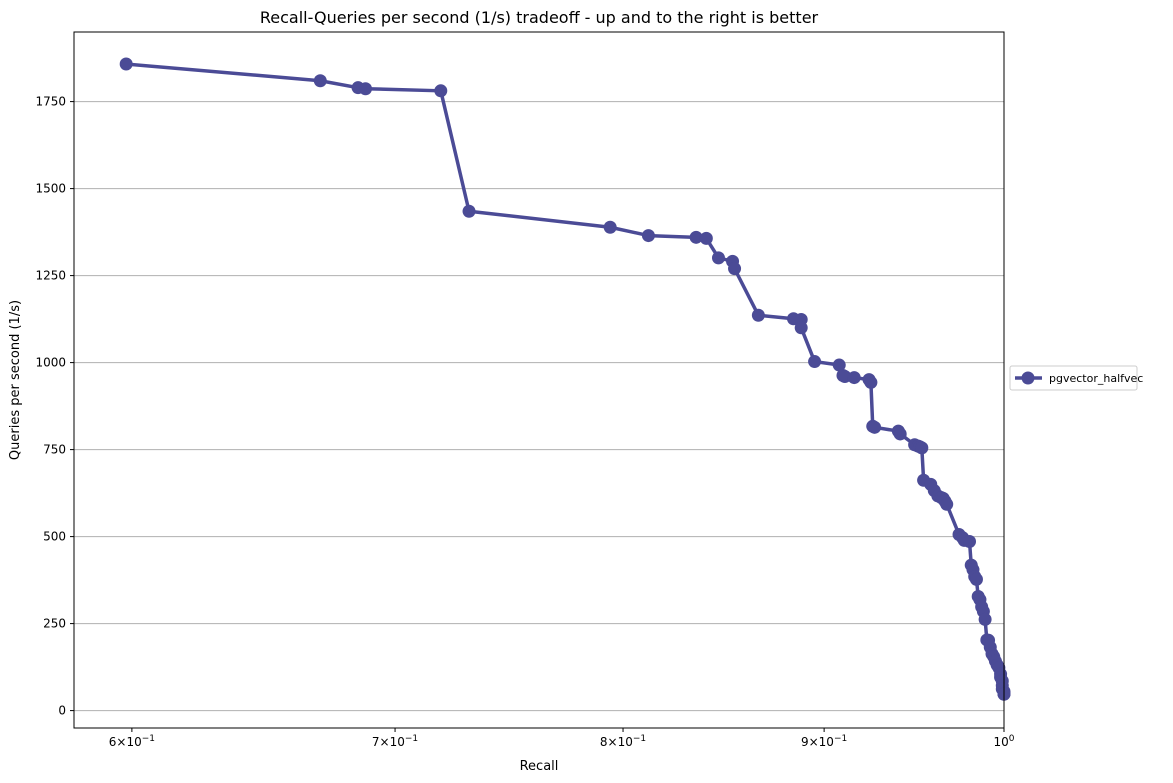  I want to click on y-tick-label: 1000, so click(50, 363).